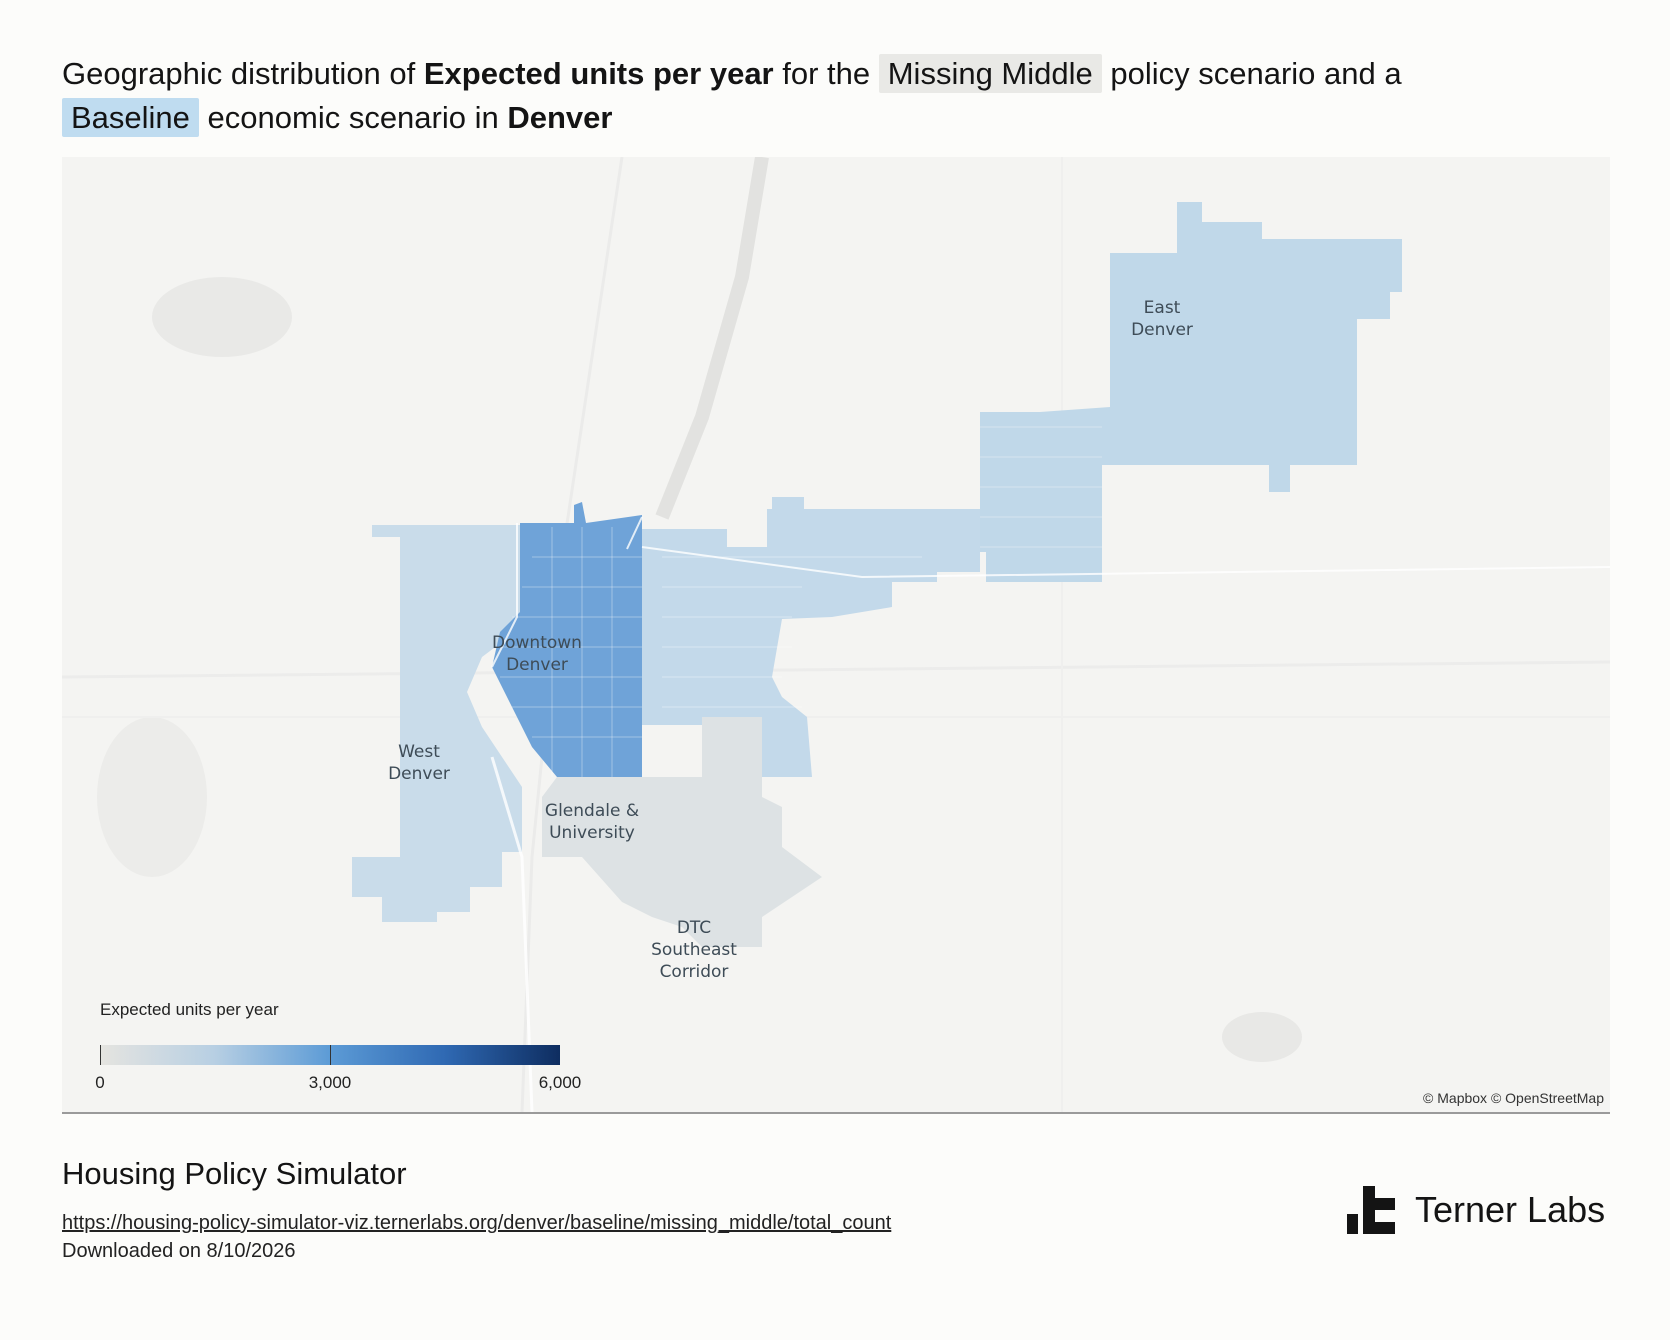 The width and height of the screenshot is (1670, 1340). I want to click on region-central, so click(811, 637).